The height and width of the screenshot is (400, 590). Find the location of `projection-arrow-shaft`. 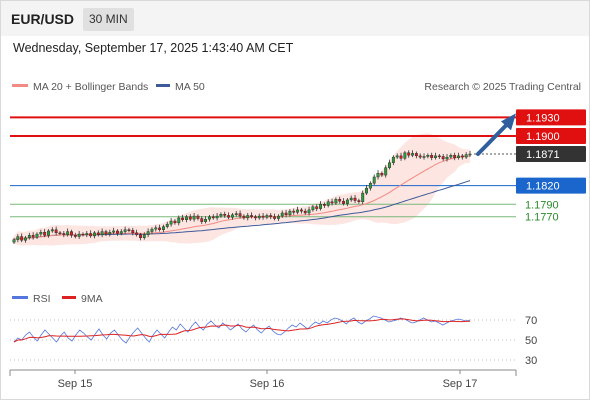

projection-arrow-shaft is located at coordinates (493, 138).